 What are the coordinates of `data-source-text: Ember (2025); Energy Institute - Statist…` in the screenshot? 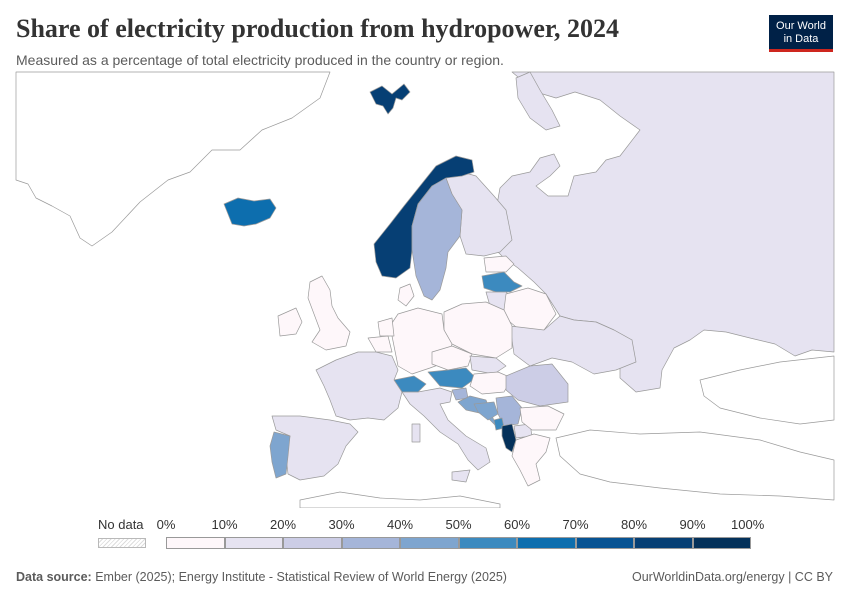 It's located at (301, 577).